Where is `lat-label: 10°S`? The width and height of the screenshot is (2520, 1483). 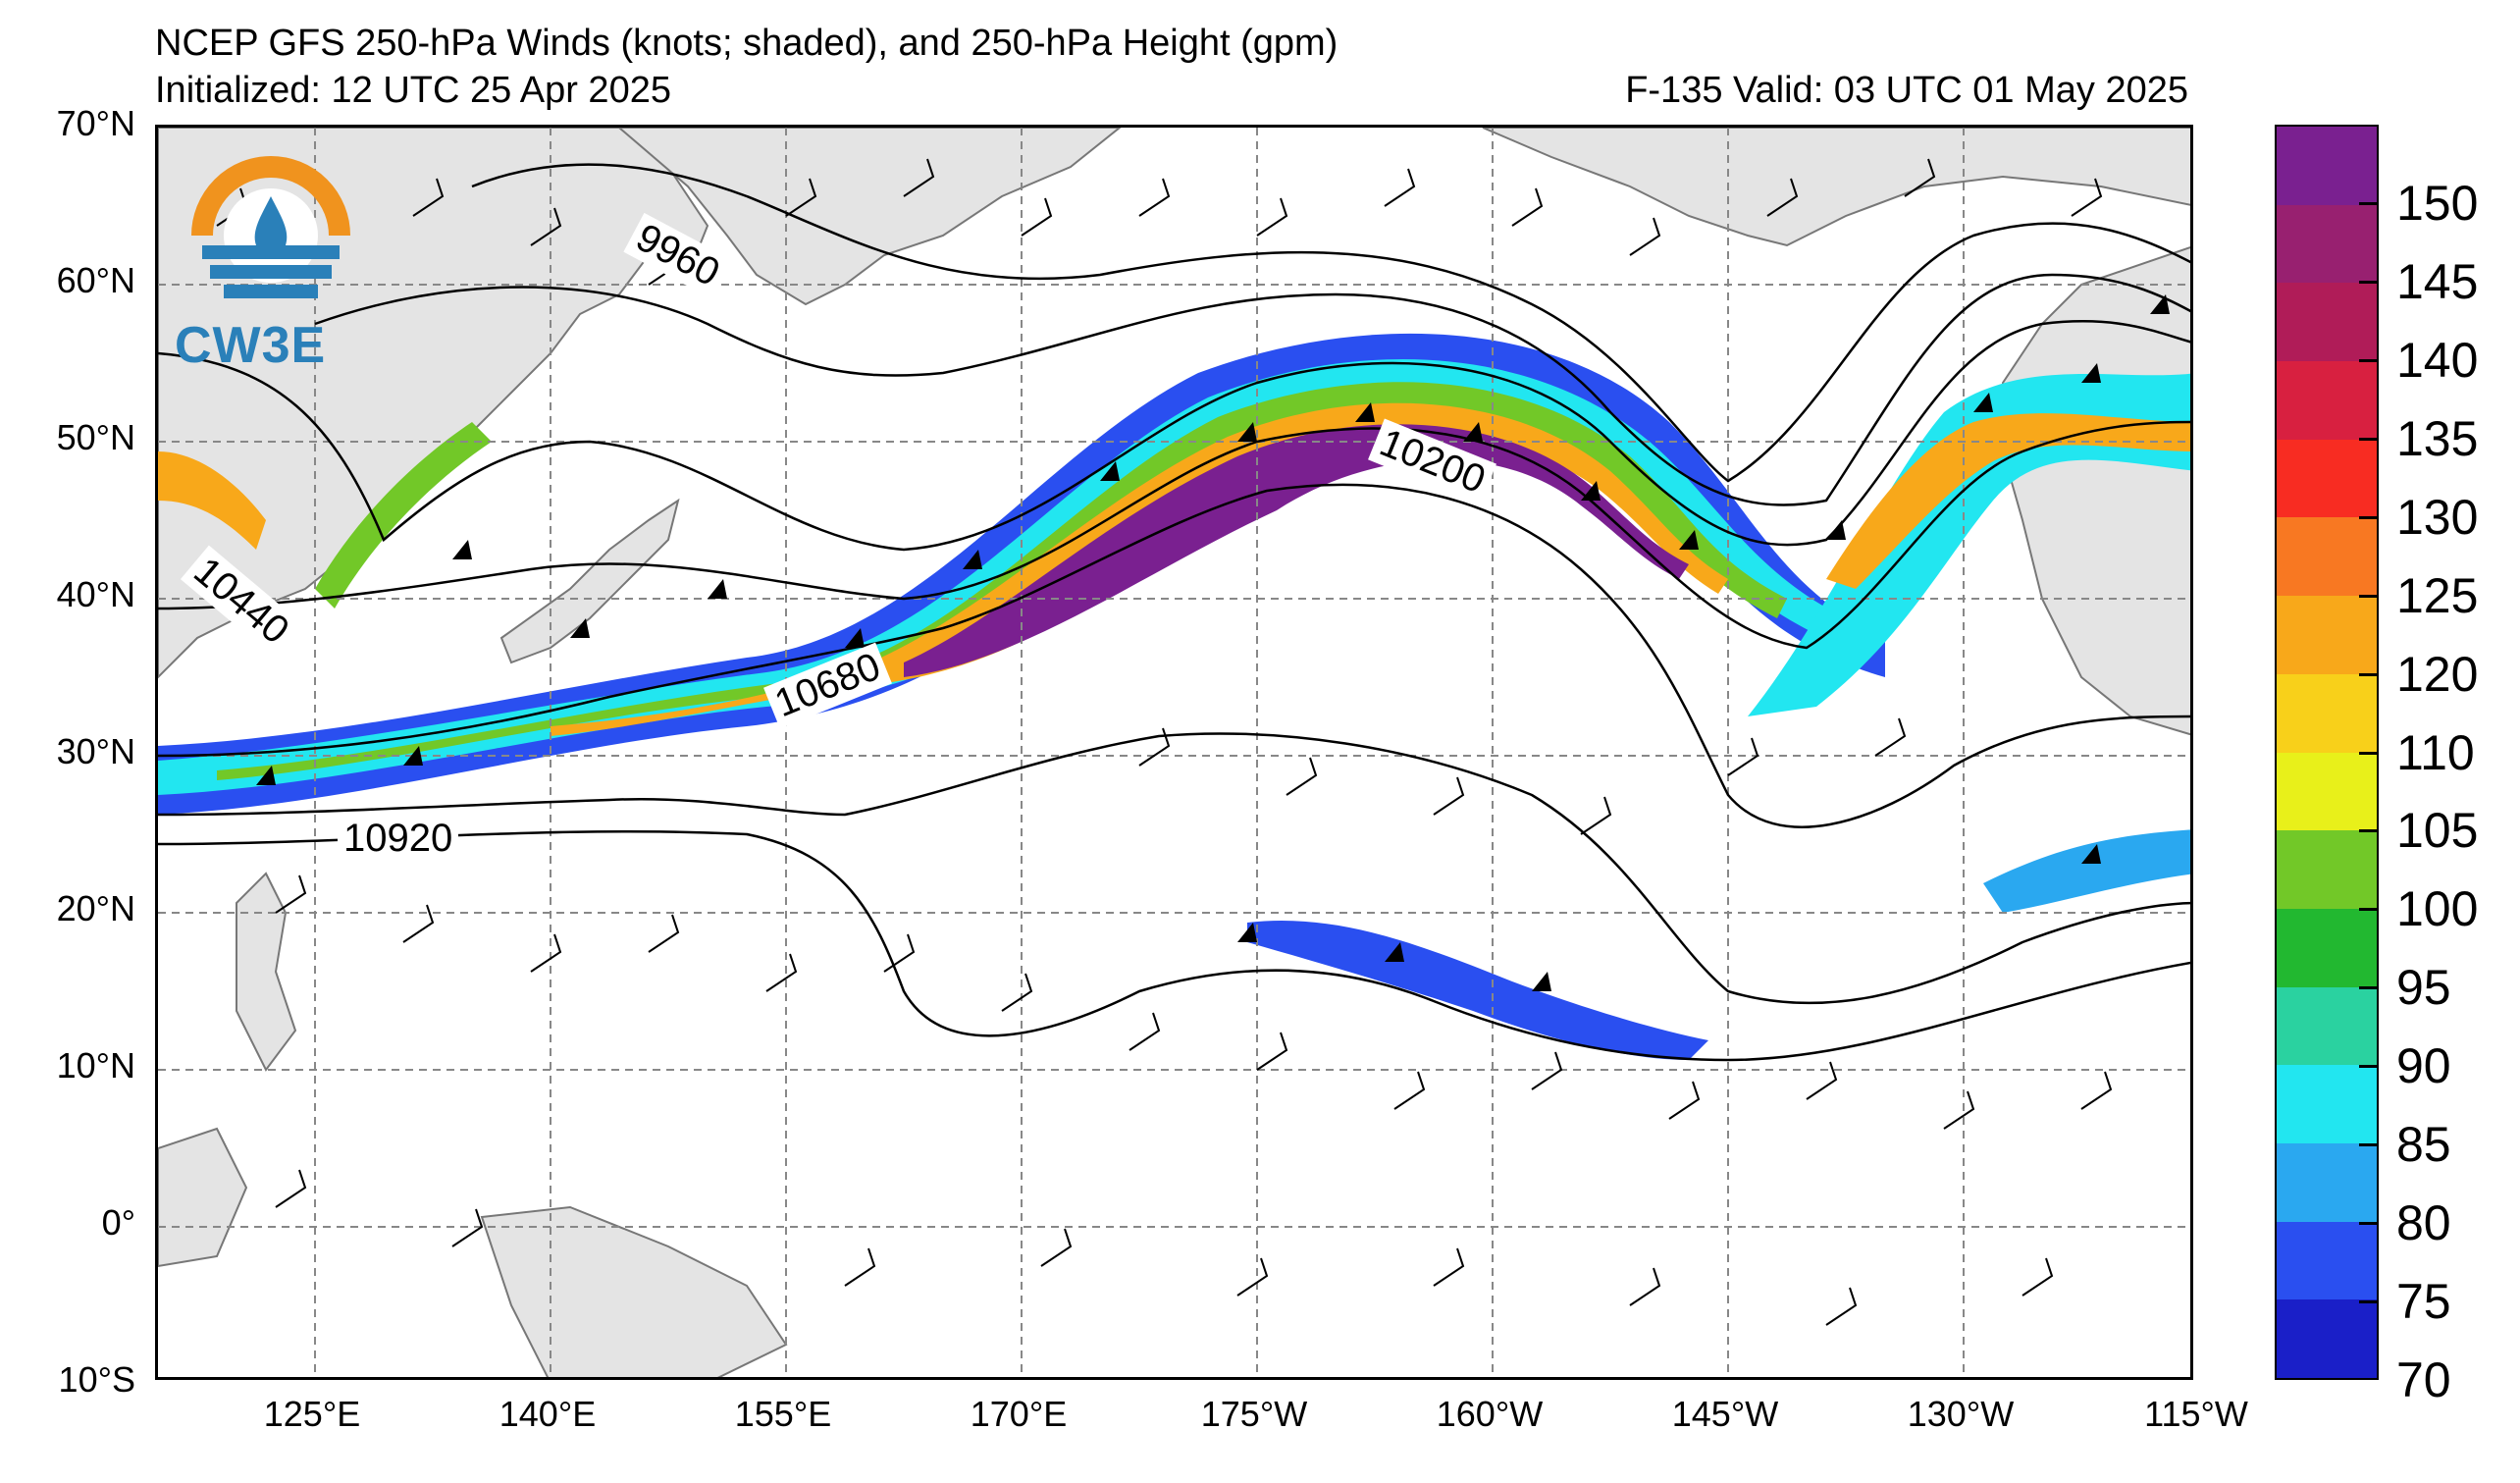 lat-label: 10°S is located at coordinates (96, 1380).